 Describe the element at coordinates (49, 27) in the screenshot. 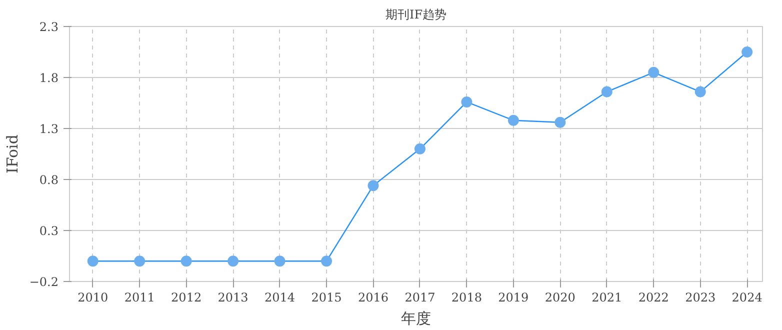

I see `y-tick-label: 2.3` at that location.